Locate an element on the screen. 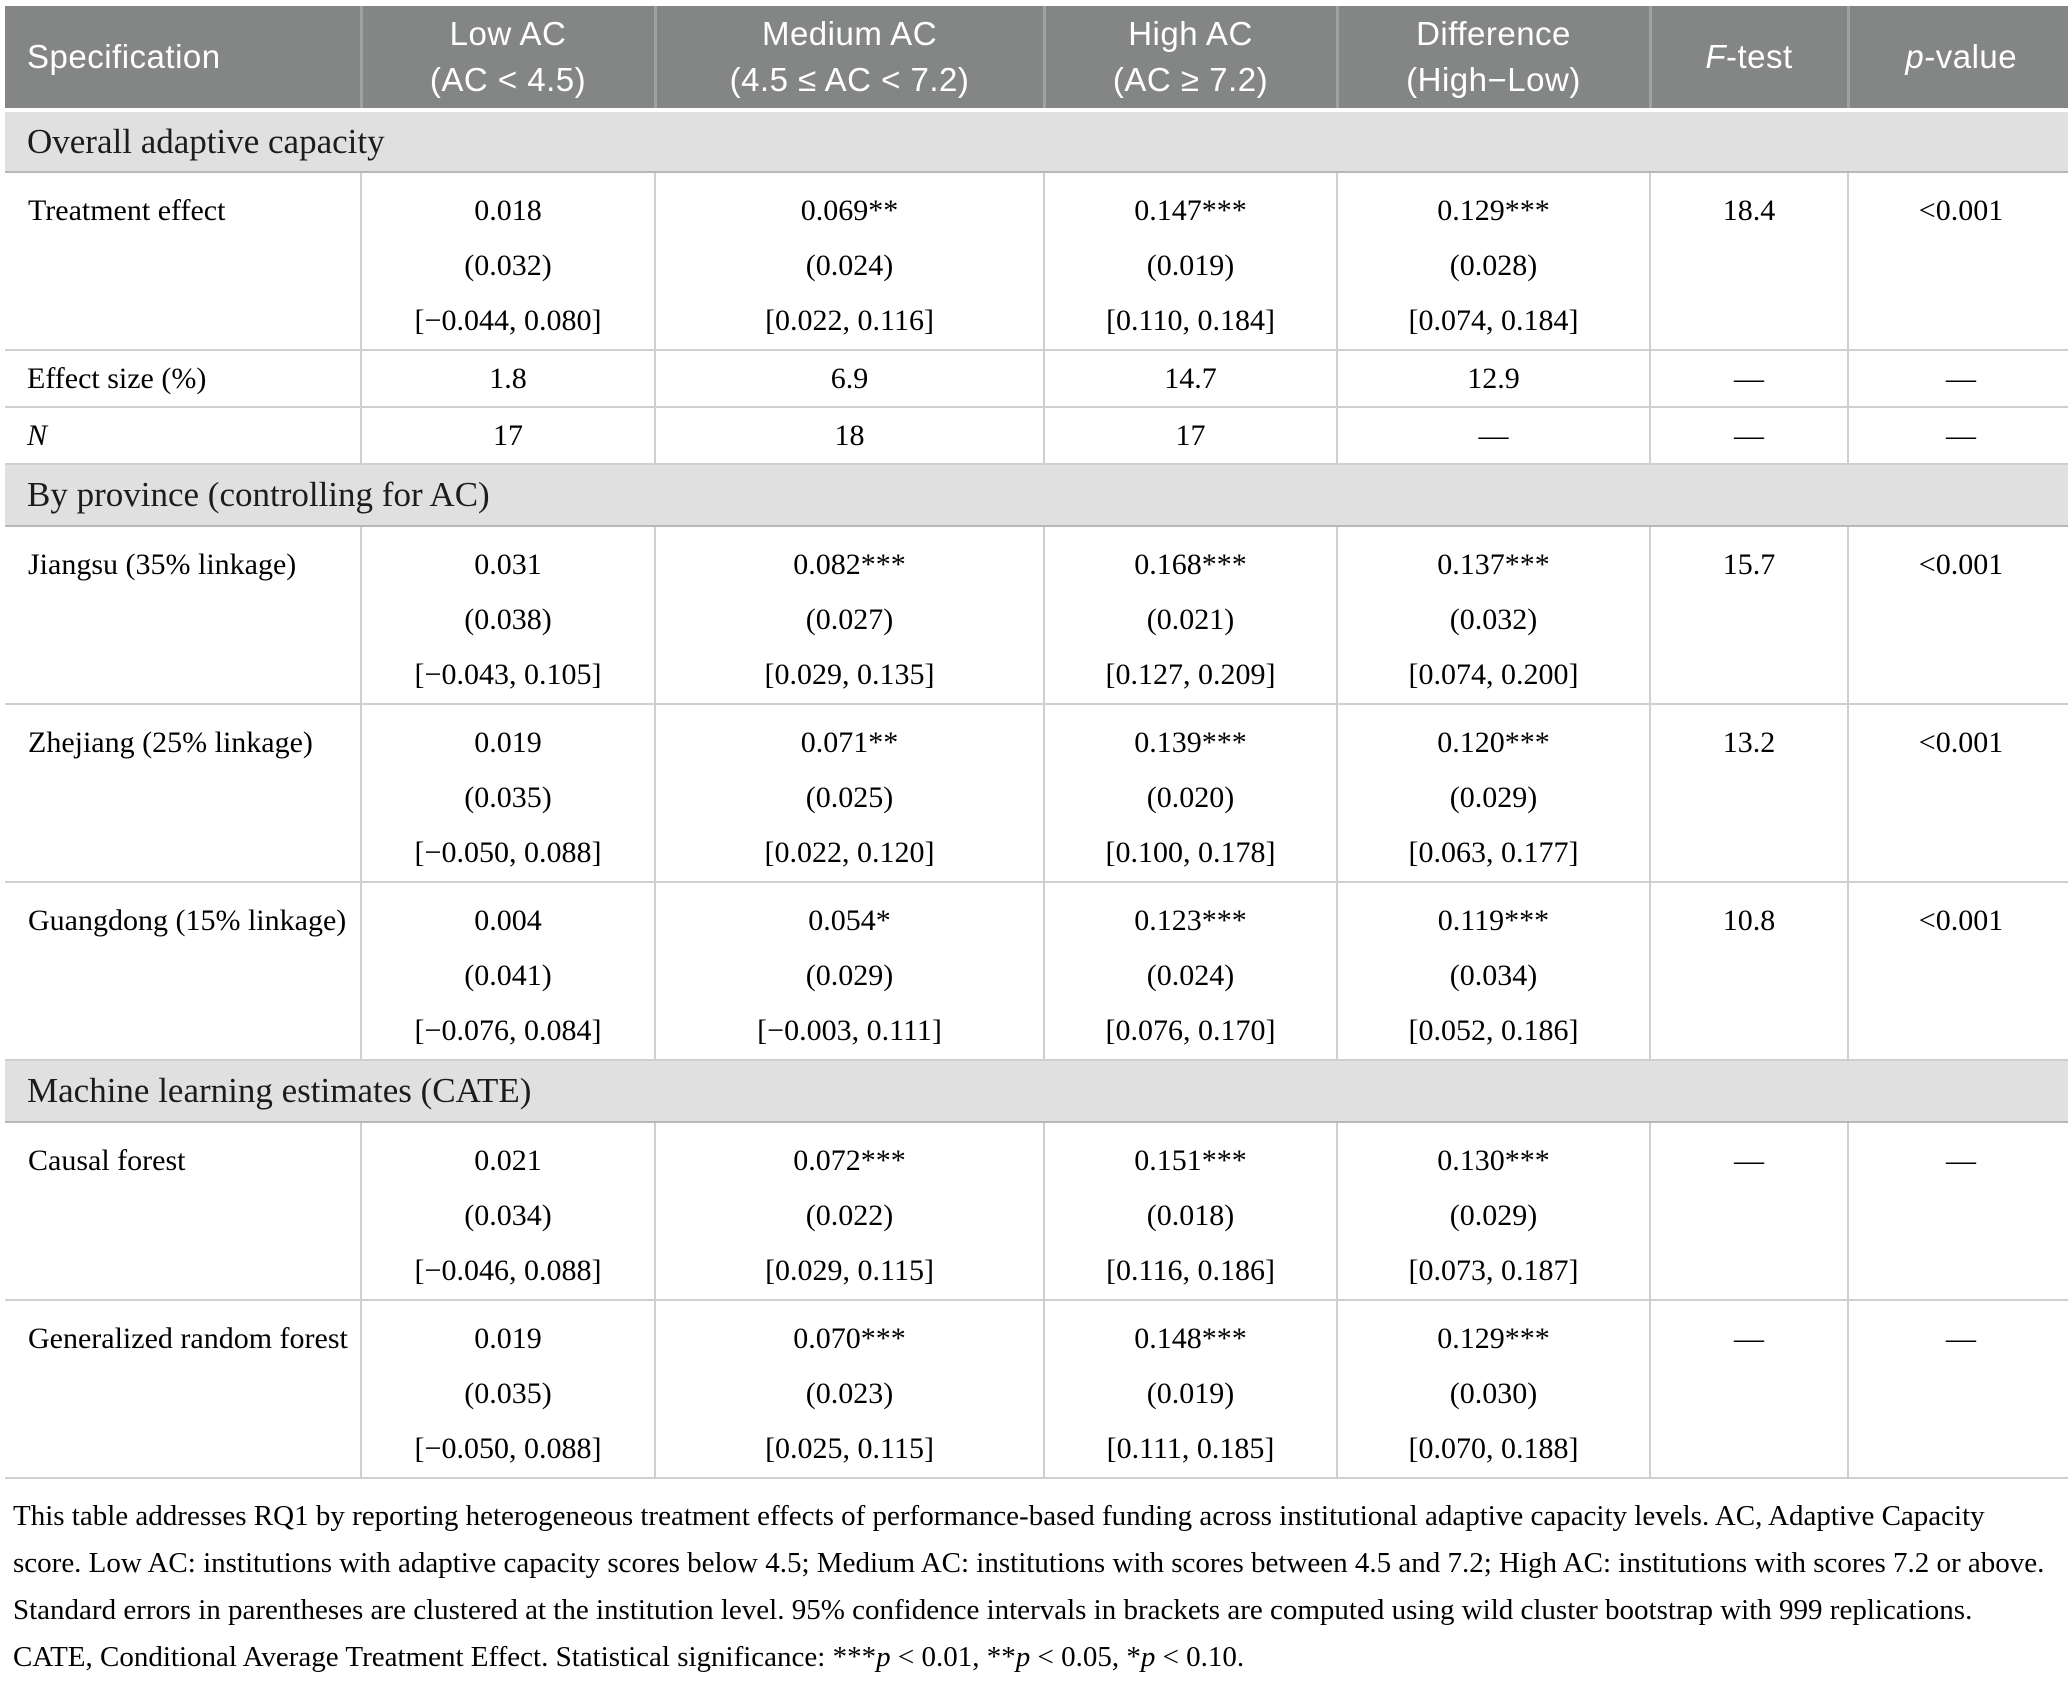  data-cell: 0.021(0.034)[−0.046, 0.088] is located at coordinates (508, 1211).